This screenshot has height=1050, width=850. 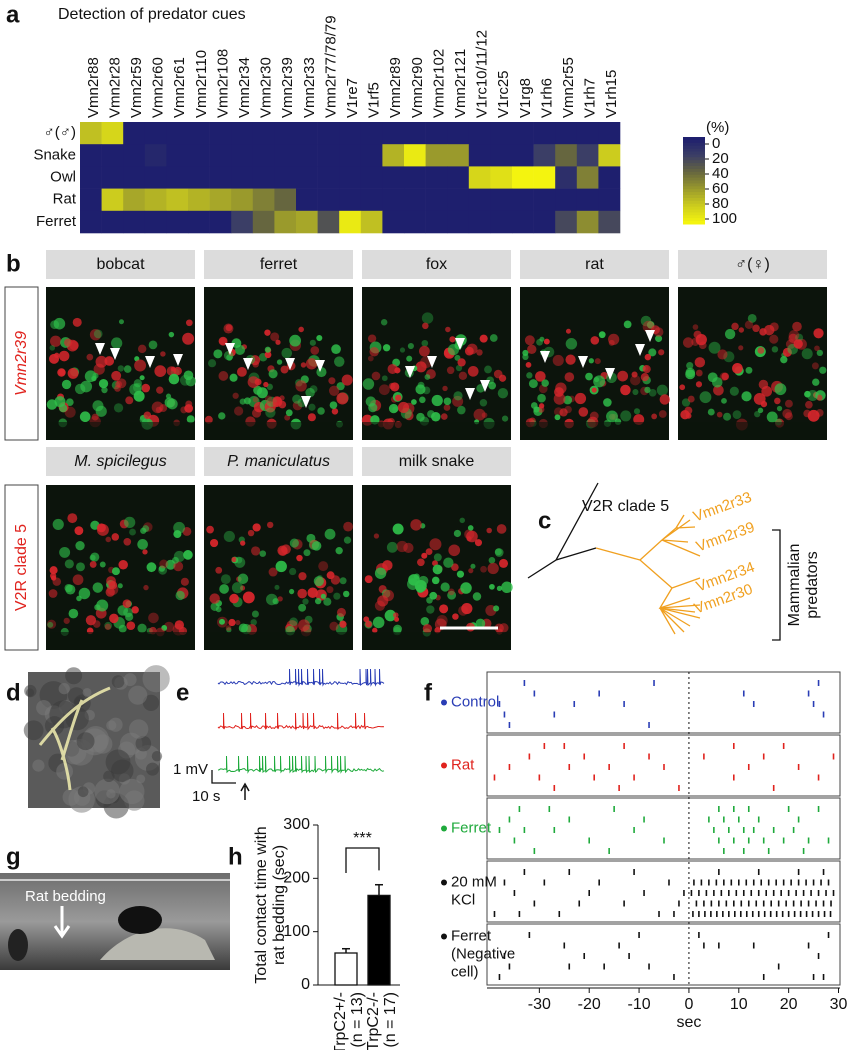 What do you see at coordinates (716, 143) in the screenshot?
I see `colorbar-tick-label: 0` at bounding box center [716, 143].